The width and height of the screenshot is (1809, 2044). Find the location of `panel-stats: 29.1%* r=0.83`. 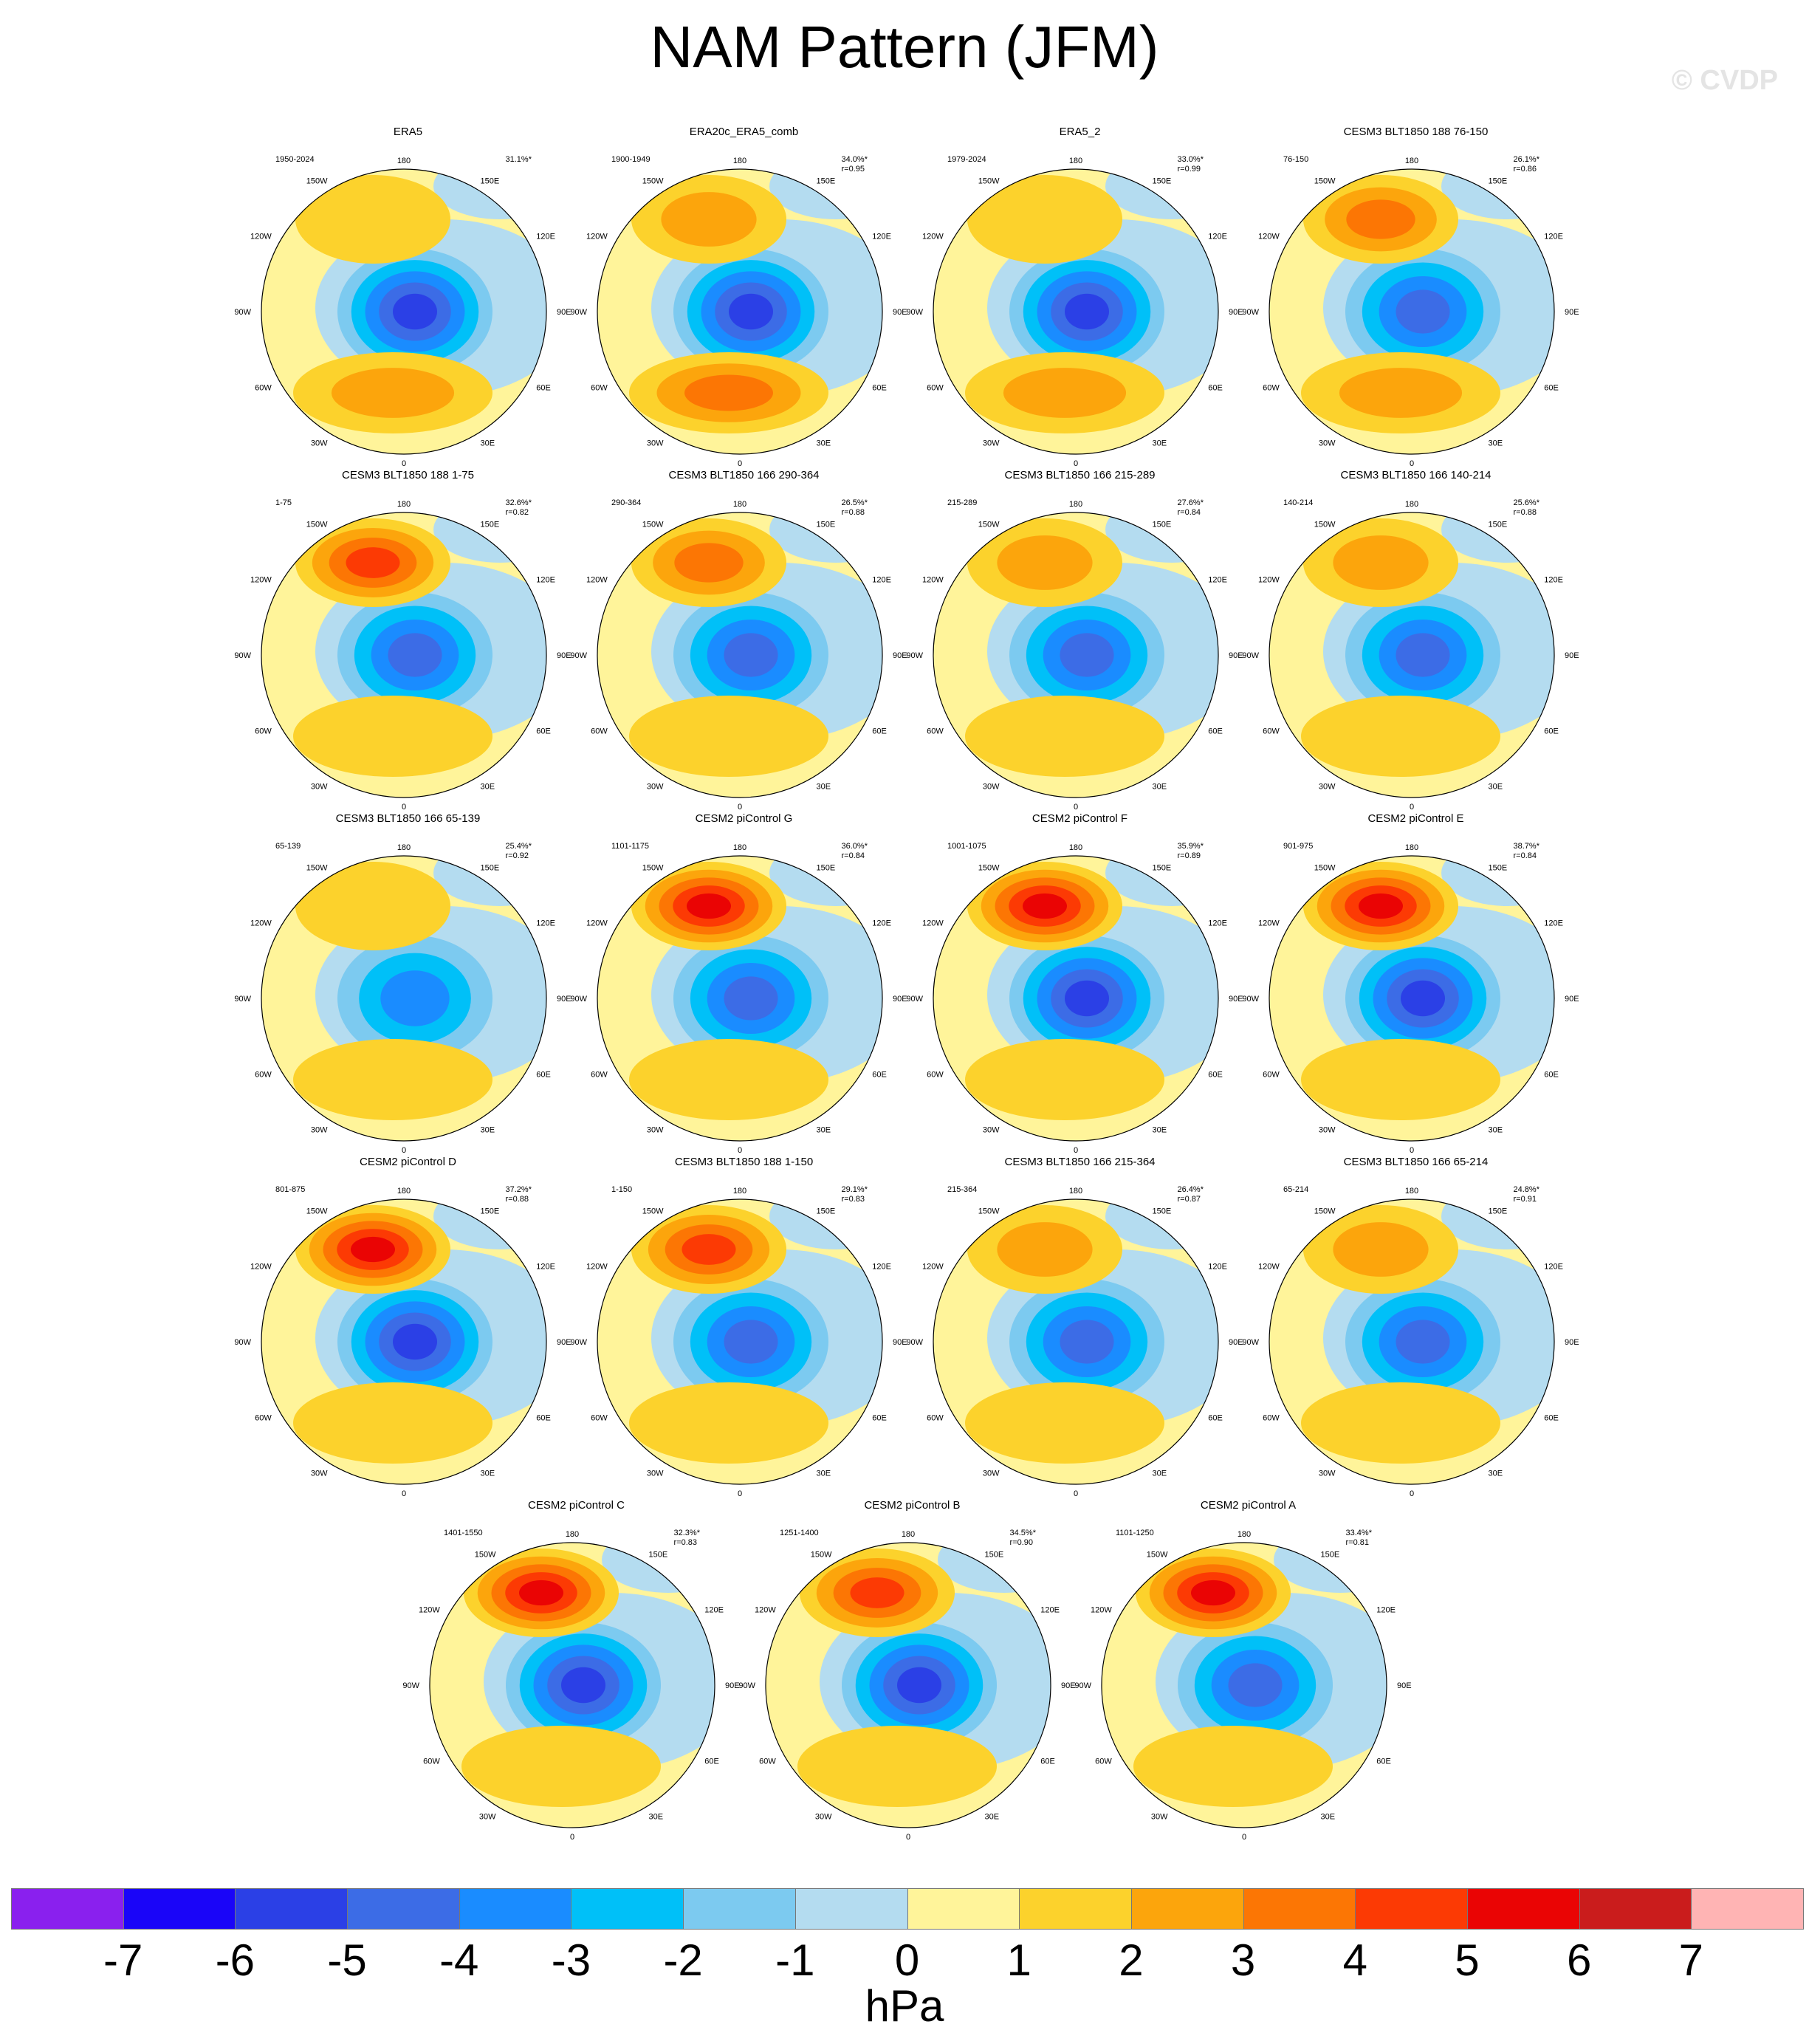

panel-stats: 29.1%* r=0.83 is located at coordinates (855, 1194).